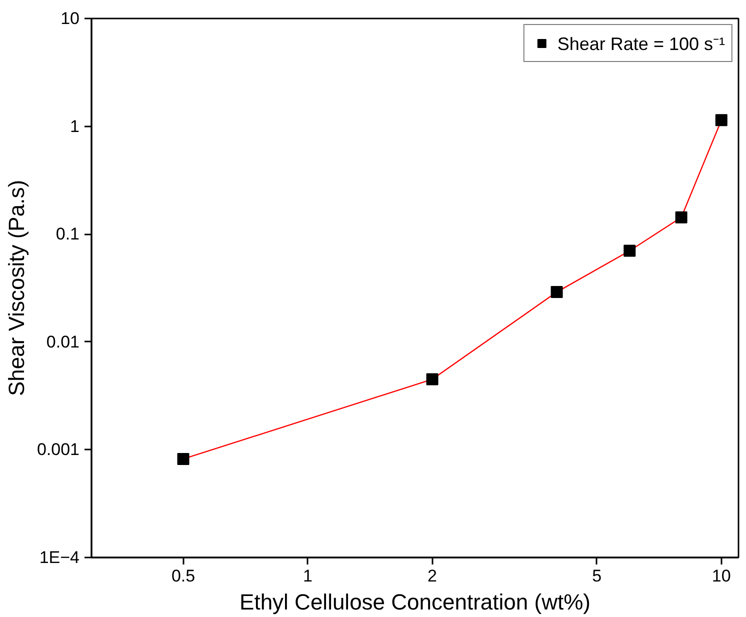 This screenshot has width=746, height=617. Describe the element at coordinates (59, 557) in the screenshot. I see `y-tick-label: 1E−4` at that location.